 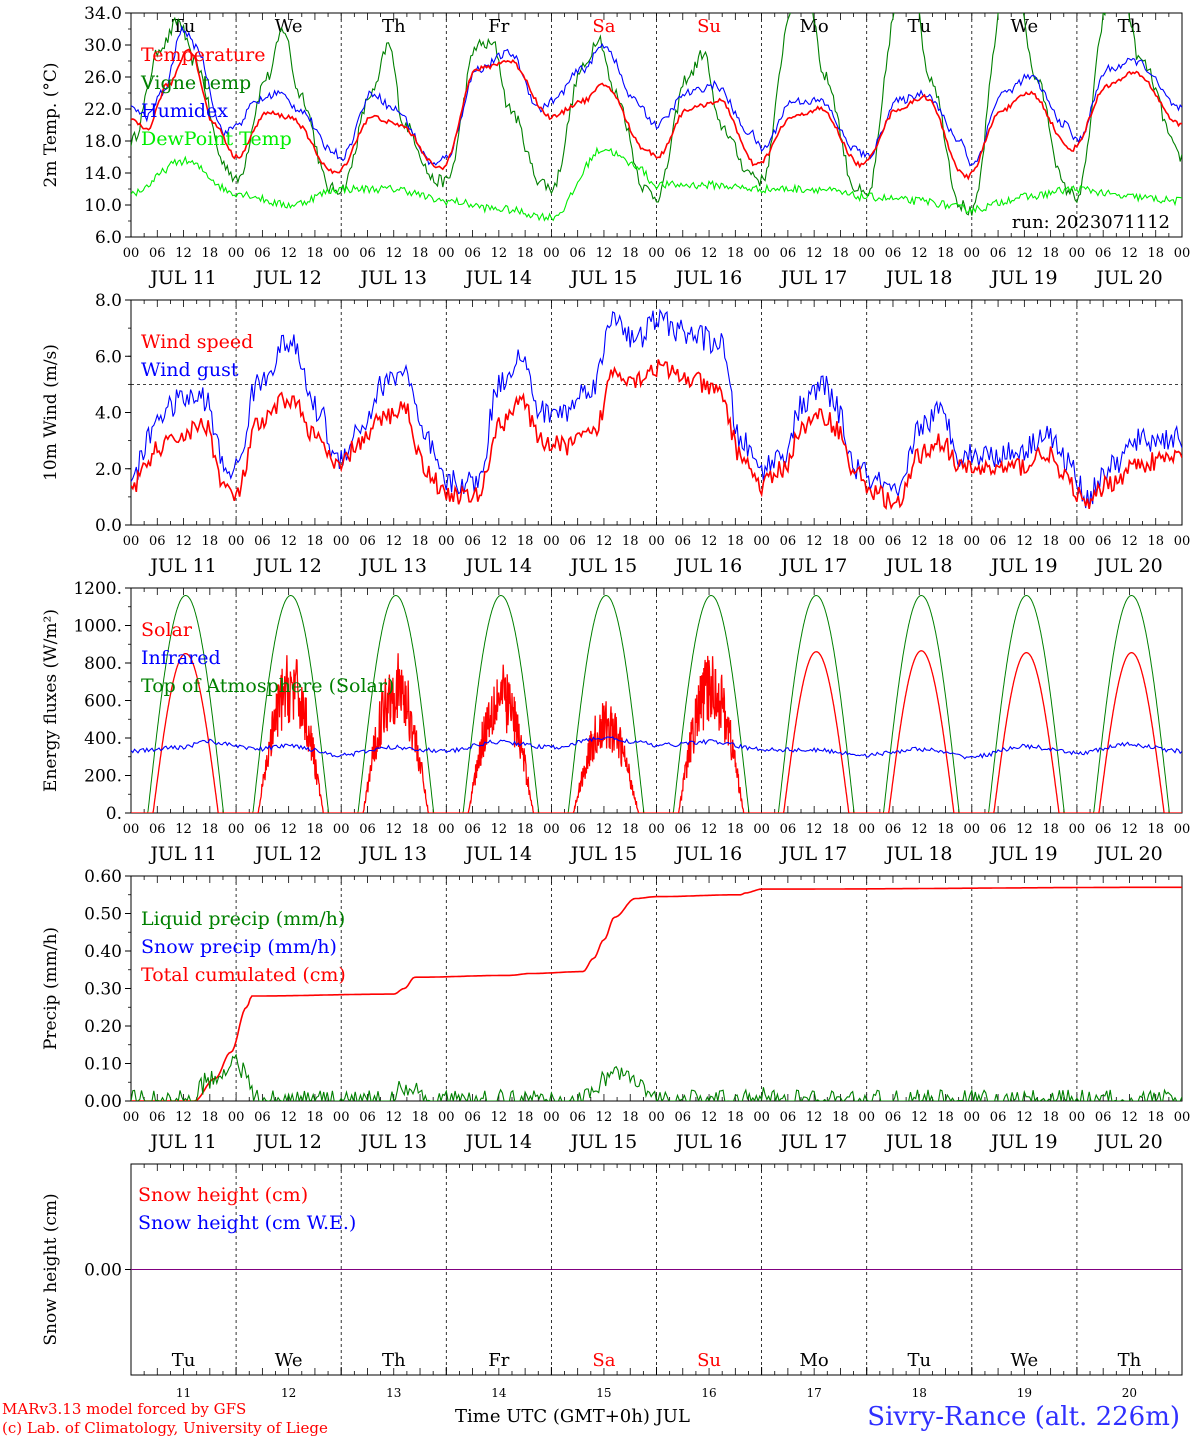 What do you see at coordinates (603, 26) in the screenshot?
I see `weekday-label: Sa` at bounding box center [603, 26].